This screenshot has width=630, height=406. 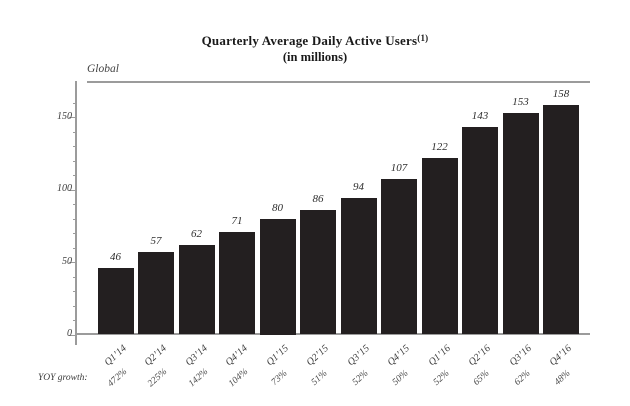 I want to click on bar-value-label: 94, so click(x=358, y=187).